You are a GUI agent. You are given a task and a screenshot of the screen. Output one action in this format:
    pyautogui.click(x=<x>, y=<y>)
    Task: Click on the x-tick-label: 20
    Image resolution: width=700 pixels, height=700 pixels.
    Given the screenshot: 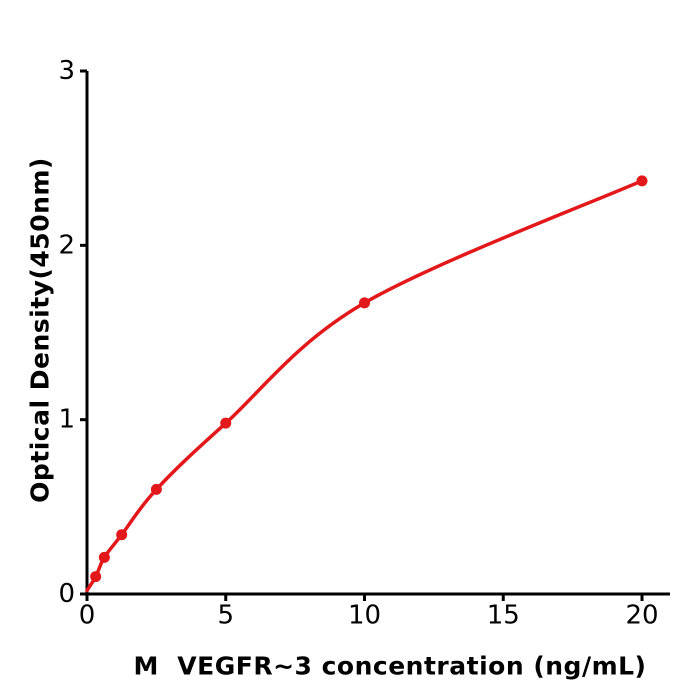 What is the action you would take?
    pyautogui.click(x=641, y=615)
    